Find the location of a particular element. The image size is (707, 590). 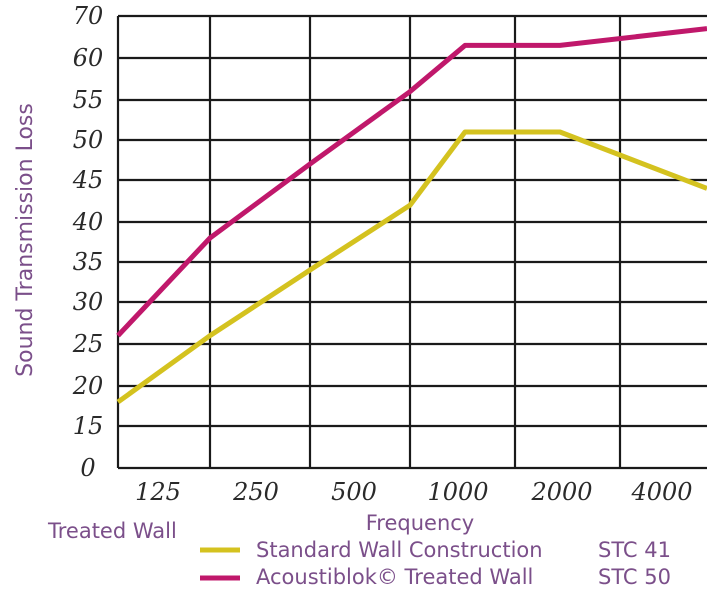

caption-text: Treated Wall is located at coordinates (112, 531).